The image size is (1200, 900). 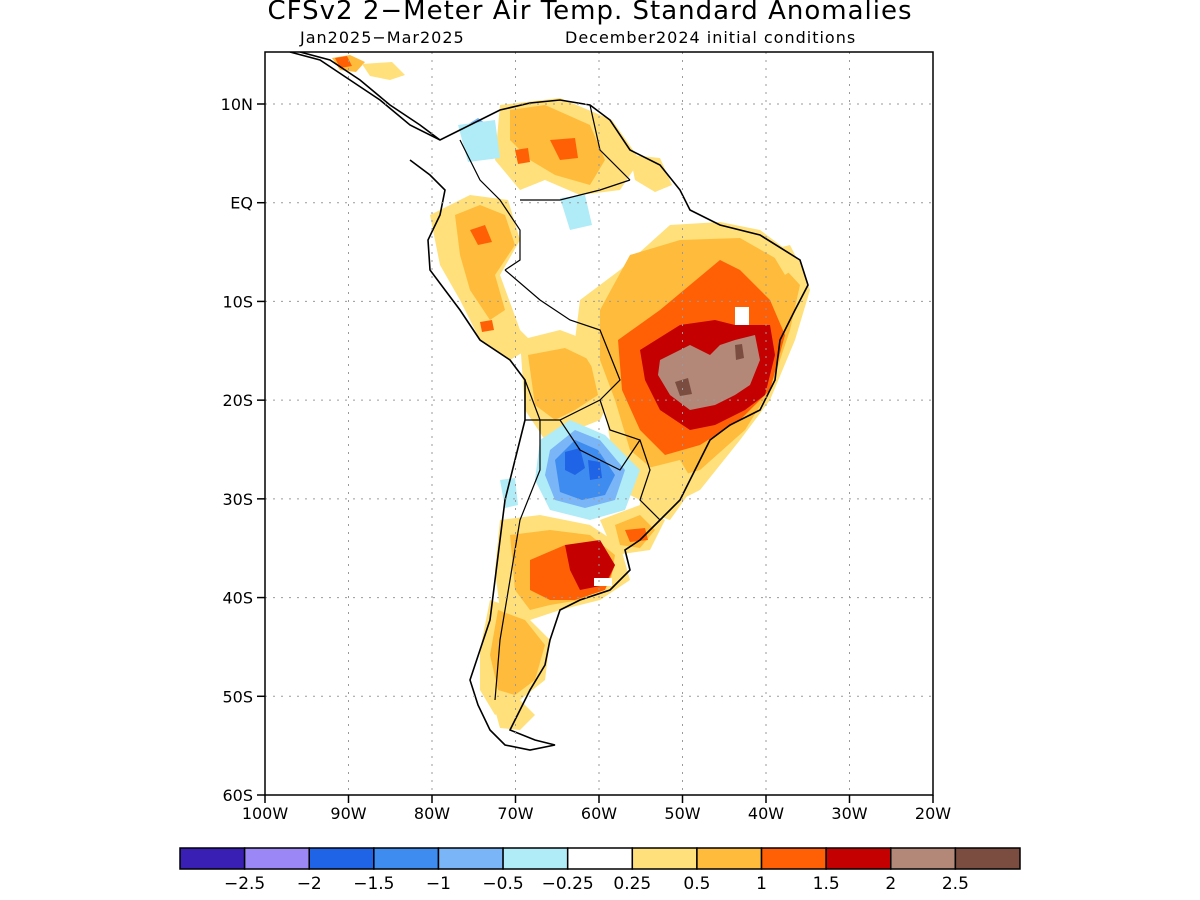 I want to click on colorbar-label: 0.25, so click(x=632, y=884).